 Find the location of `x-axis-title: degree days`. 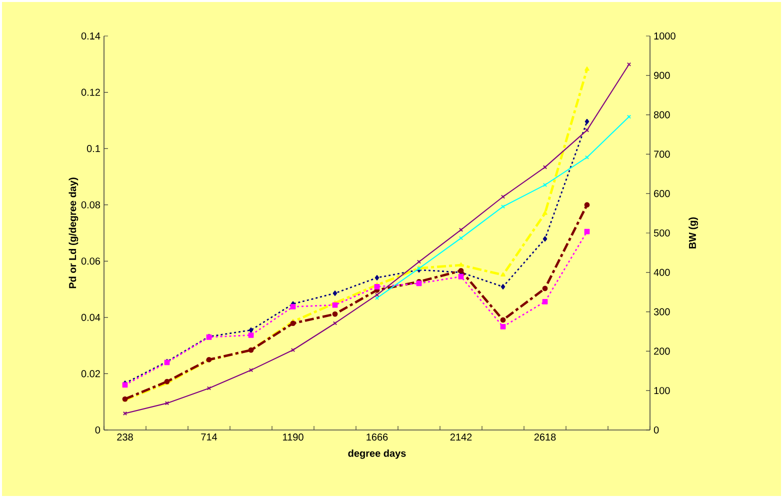

x-axis-title: degree days is located at coordinates (377, 454).